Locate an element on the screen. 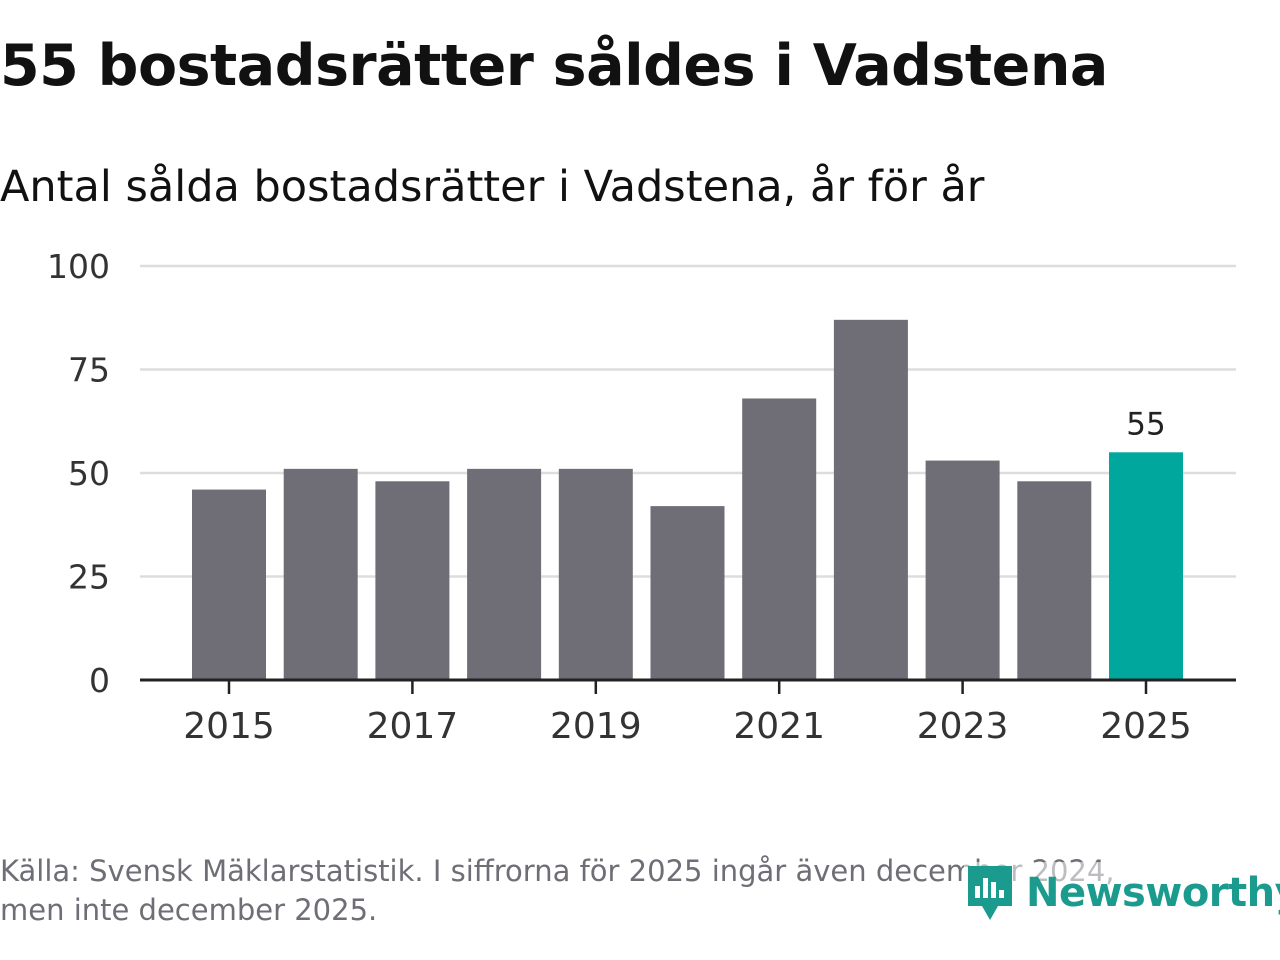 Image resolution: width=1280 pixels, height=960 pixels. y-tick-label: 0 is located at coordinates (99, 680).